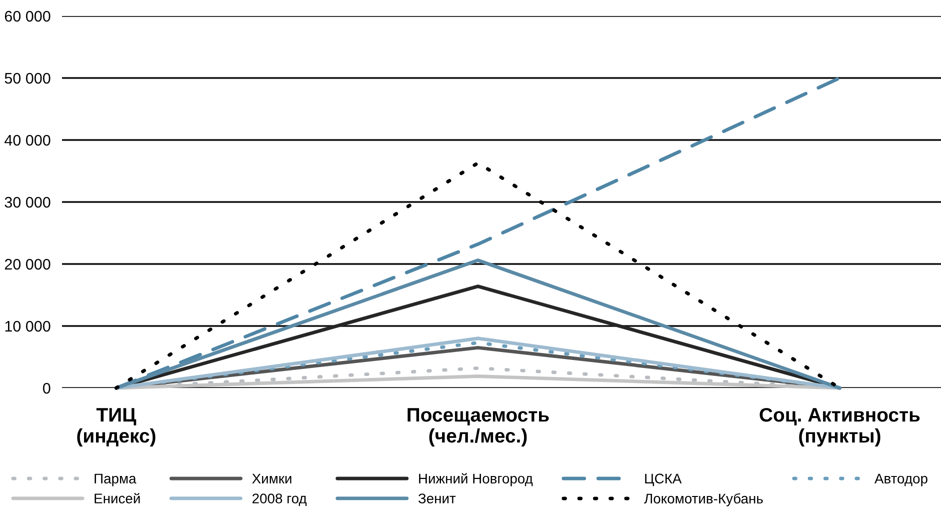 This screenshot has height=516, width=941. What do you see at coordinates (840, 427) in the screenshot?
I see `x-tick-label: Соц. Активность (пункты)` at bounding box center [840, 427].